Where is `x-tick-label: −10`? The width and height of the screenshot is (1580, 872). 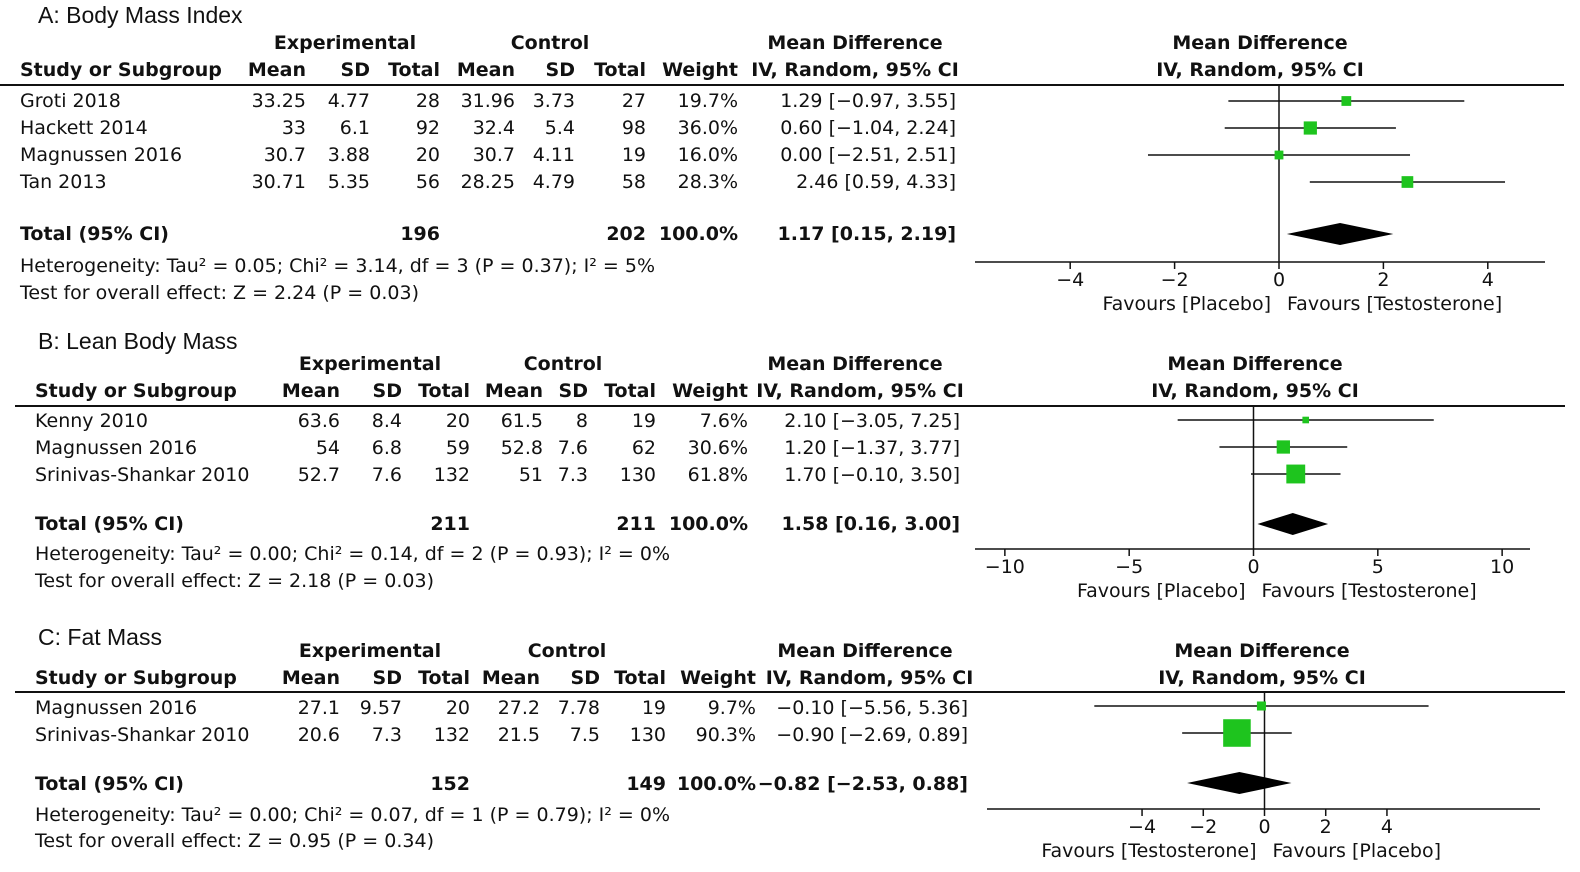 x-tick-label: −10 is located at coordinates (1005, 567).